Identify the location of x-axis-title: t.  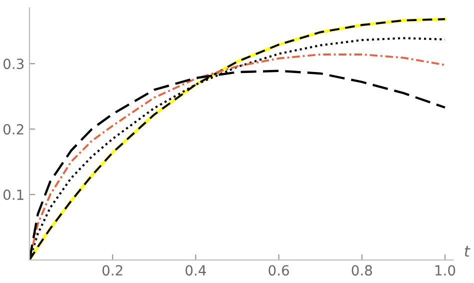
(467, 251).